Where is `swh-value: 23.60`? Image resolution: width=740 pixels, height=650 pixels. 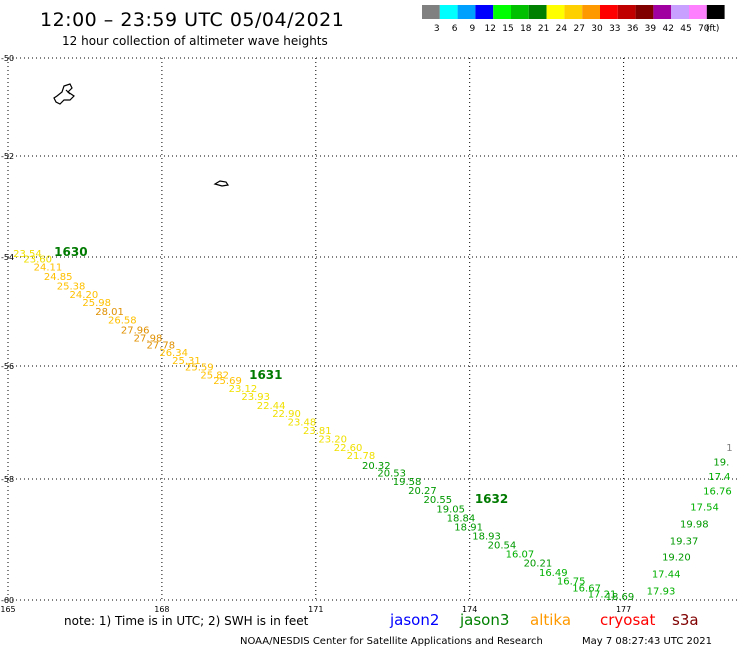 swh-value: 23.60 is located at coordinates (37, 259).